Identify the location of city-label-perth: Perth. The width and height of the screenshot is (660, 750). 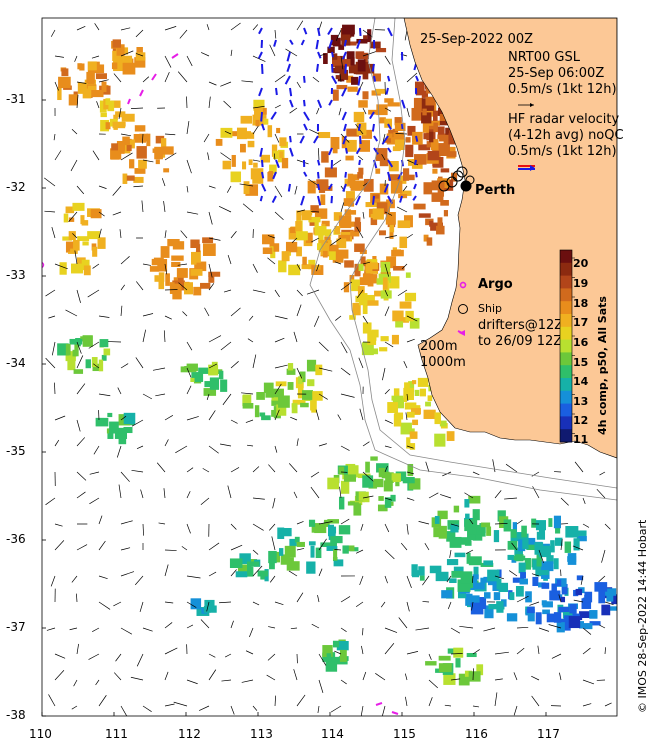
(495, 190).